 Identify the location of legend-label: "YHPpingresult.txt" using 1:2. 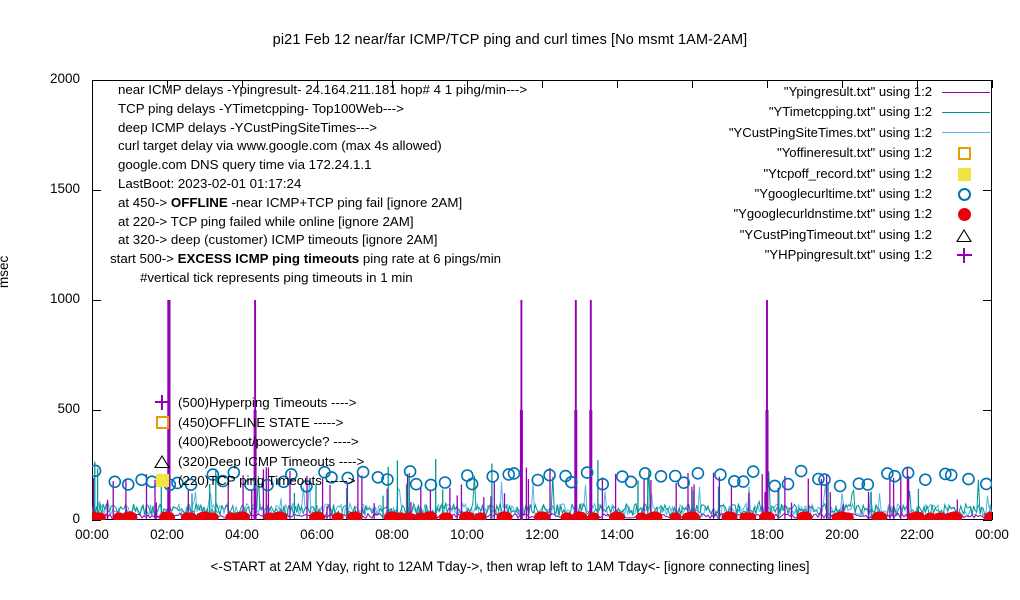
(848, 255).